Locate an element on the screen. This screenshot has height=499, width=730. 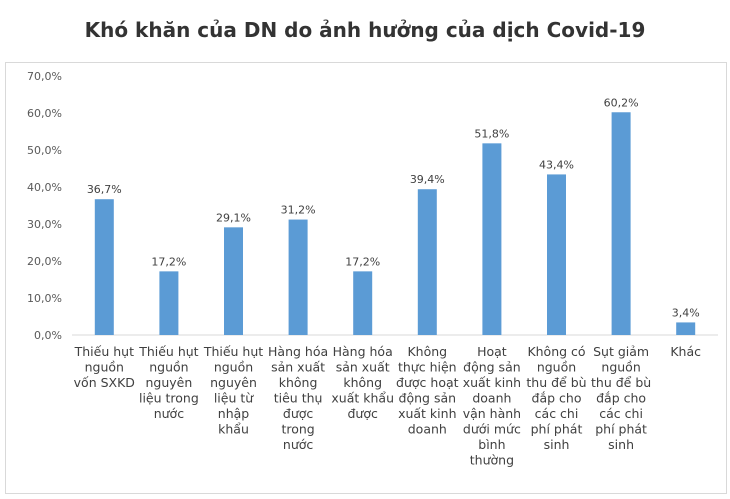
category-label: Thiếu hụt nguồn nguyên liệu trong nước is located at coordinates (168, 382).